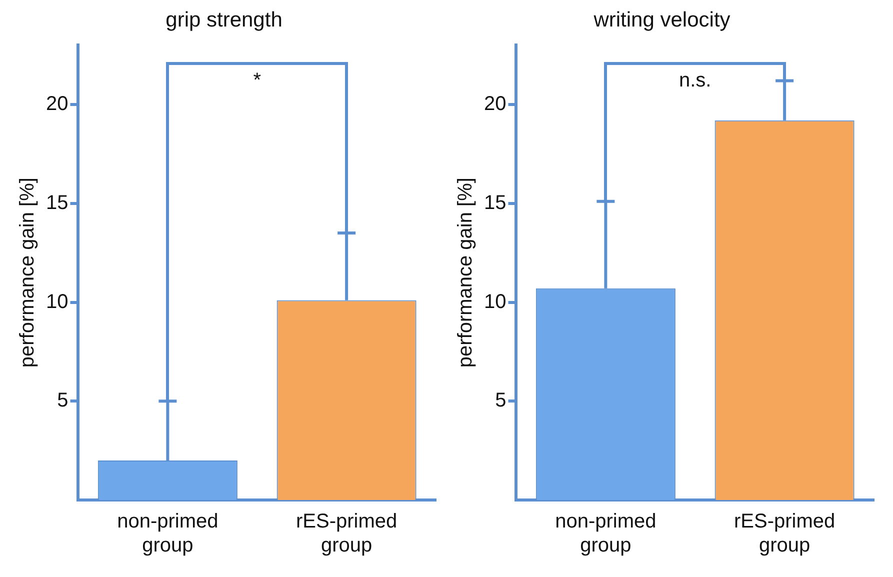  What do you see at coordinates (224, 20) in the screenshot?
I see `chart-title: grip strength` at bounding box center [224, 20].